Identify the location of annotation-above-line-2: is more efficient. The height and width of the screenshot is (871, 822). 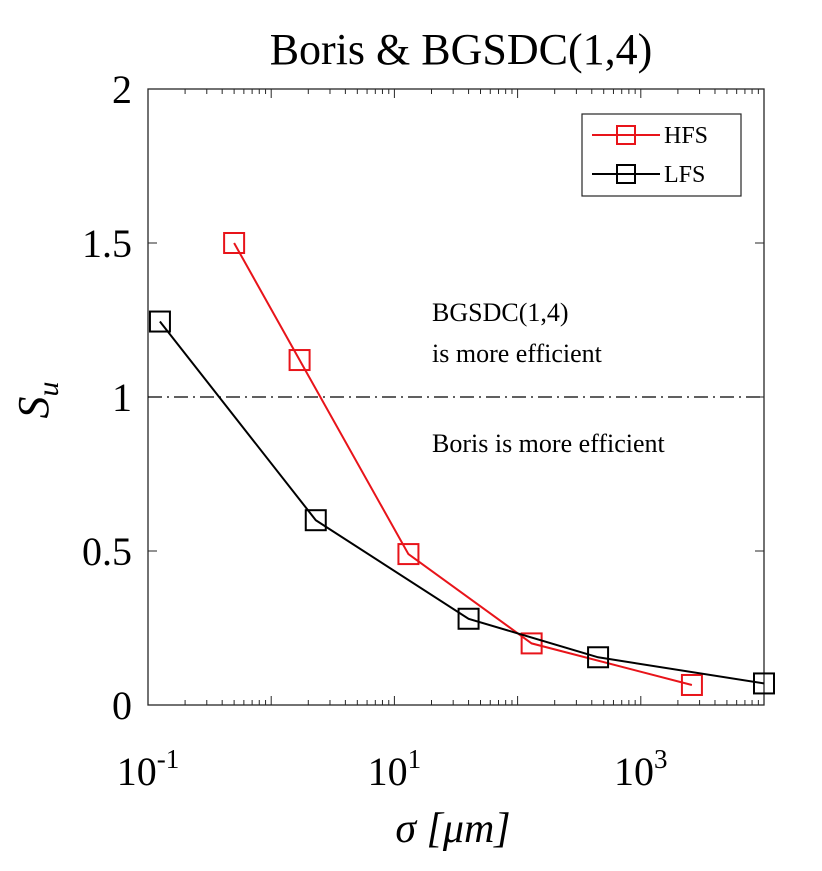
(517, 353).